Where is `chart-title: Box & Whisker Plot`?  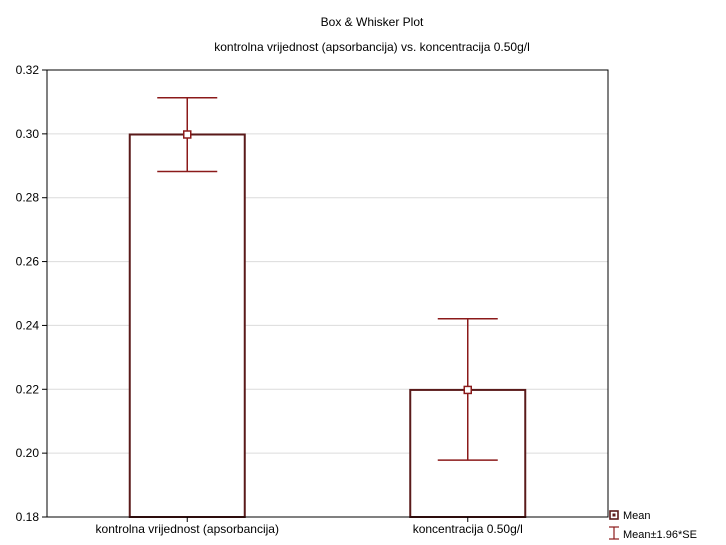
chart-title: Box & Whisker Plot is located at coordinates (372, 22).